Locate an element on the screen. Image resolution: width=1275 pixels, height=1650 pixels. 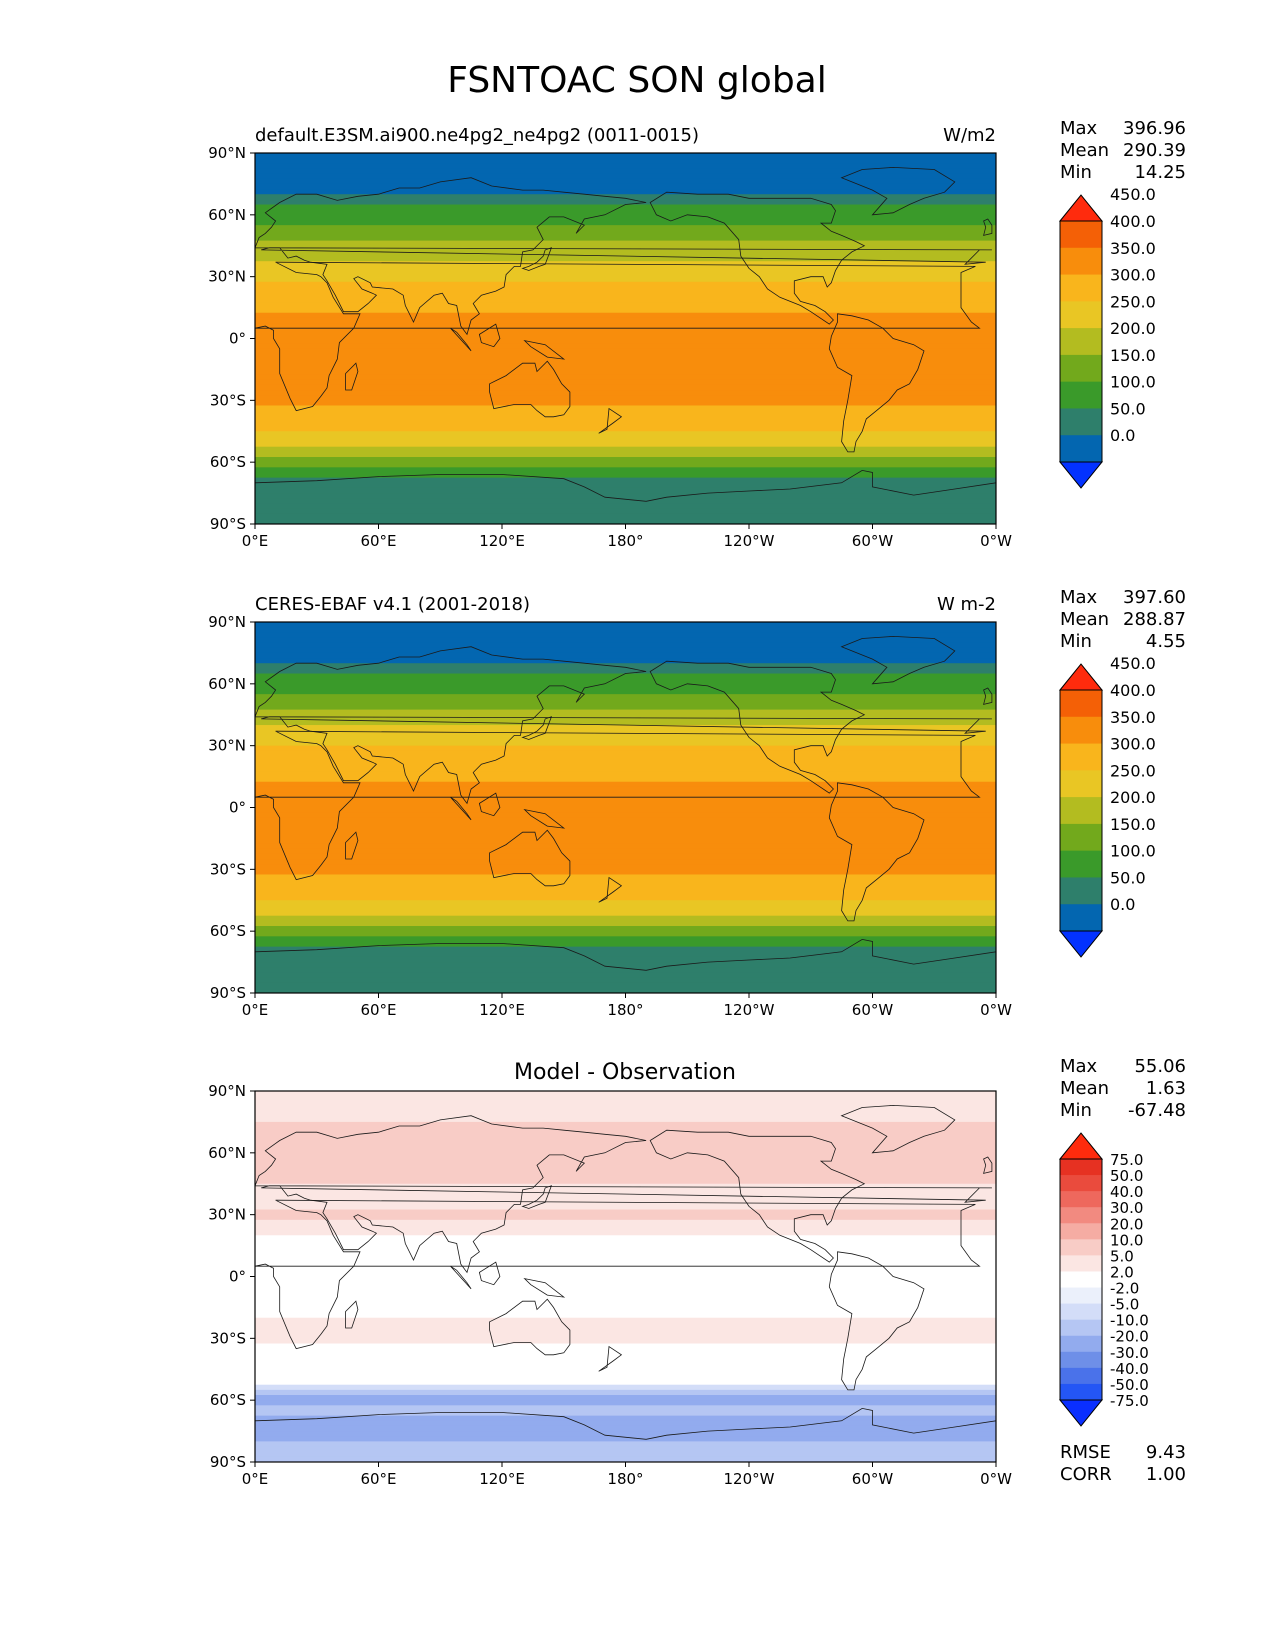
colorbar-tick-label: 5.0 is located at coordinates (1122, 1256).